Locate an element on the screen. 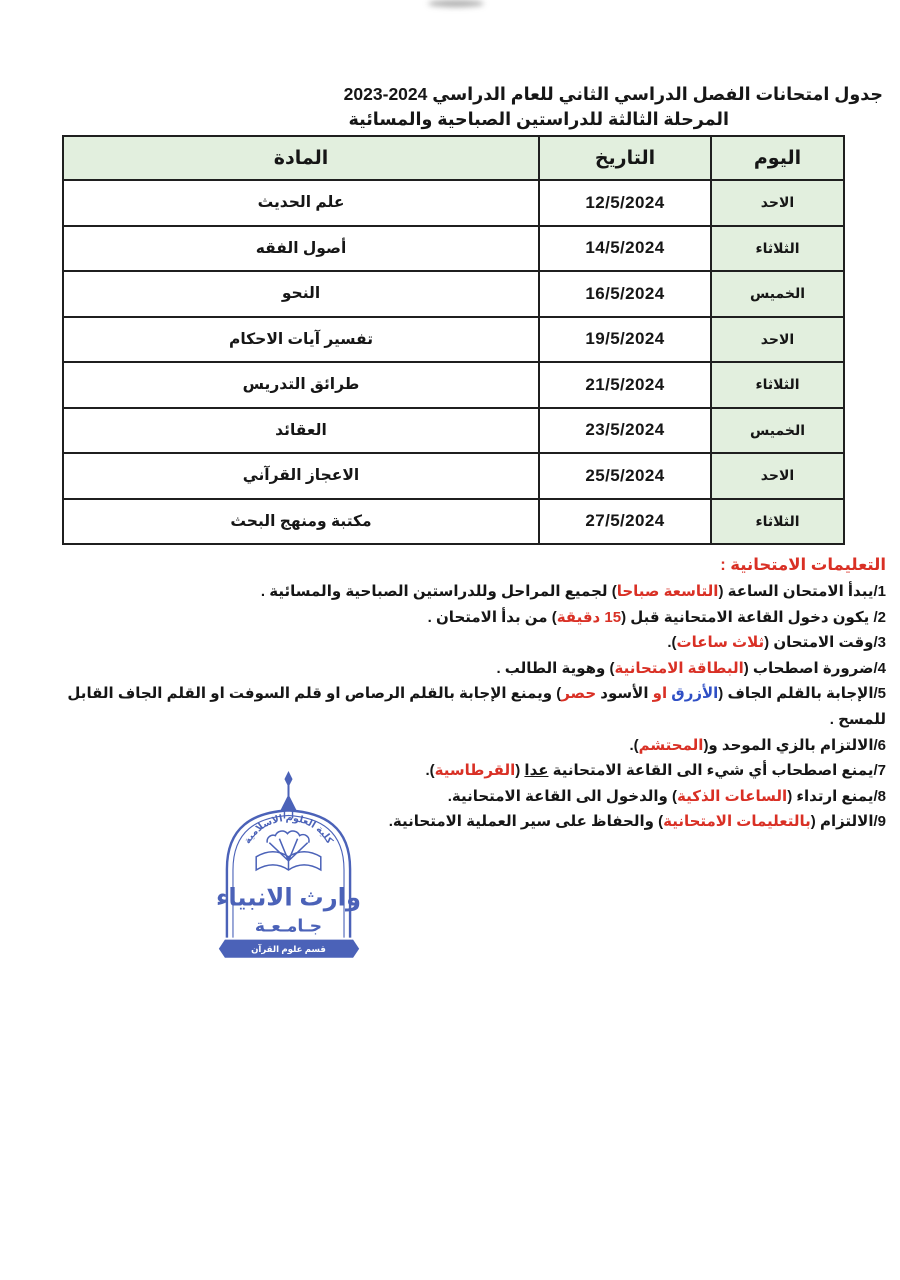 This screenshot has height=1280, width=900. table-row: الثلاثاء 14/5/2024 أصول الفقه is located at coordinates (453, 248).